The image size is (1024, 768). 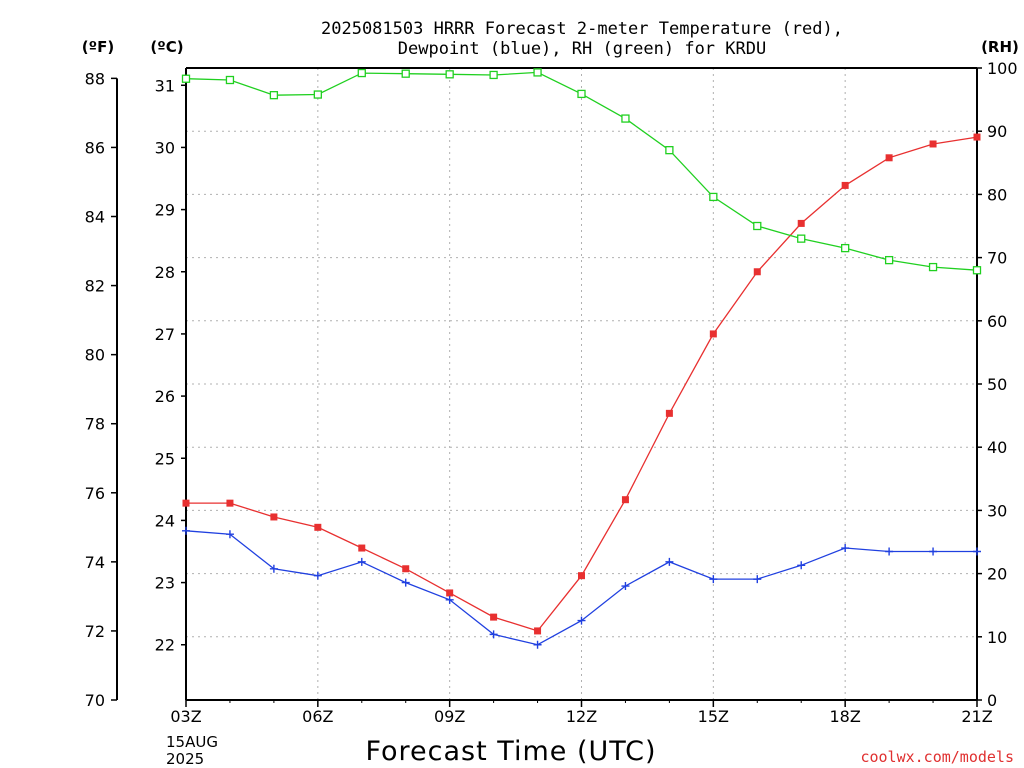 I want to click on fahrenheit-tick-label: 74, so click(x=95, y=562).